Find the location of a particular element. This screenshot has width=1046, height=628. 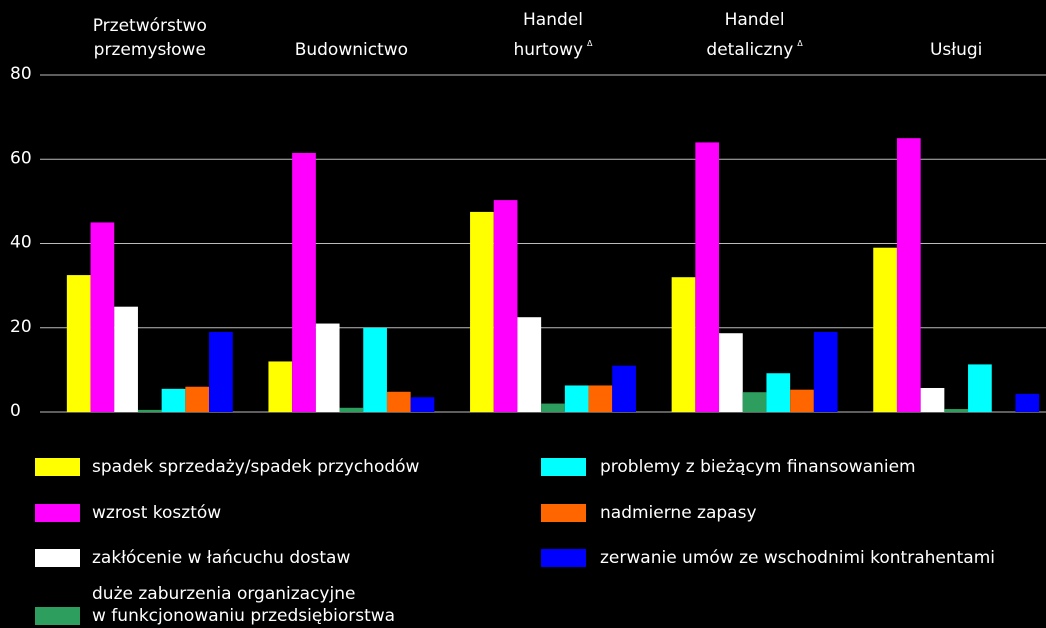

legend-label: problemy z bieżącym finansowaniem is located at coordinates (758, 467).